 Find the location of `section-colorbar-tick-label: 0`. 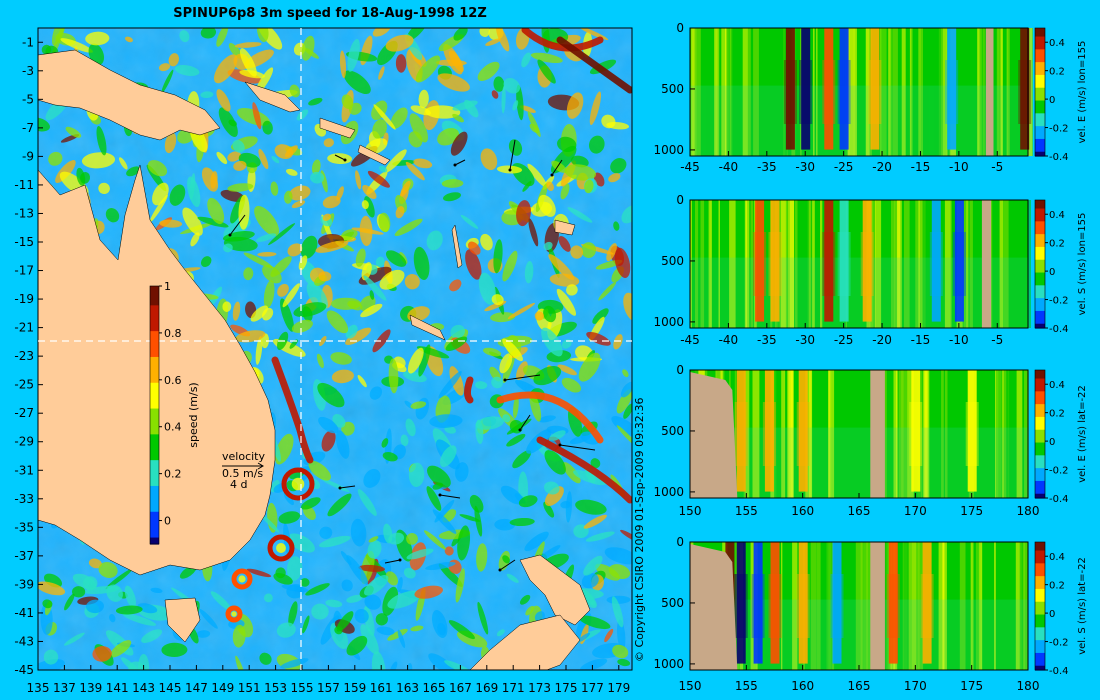

section-colorbar-tick-label: 0 is located at coordinates (1052, 100).